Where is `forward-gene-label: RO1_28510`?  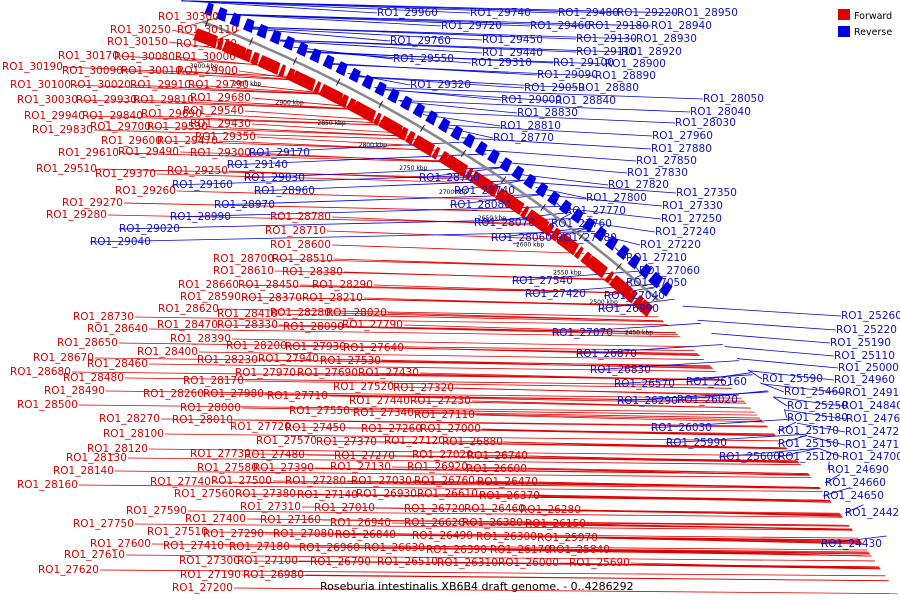 forward-gene-label: RO1_28510 is located at coordinates (302, 259).